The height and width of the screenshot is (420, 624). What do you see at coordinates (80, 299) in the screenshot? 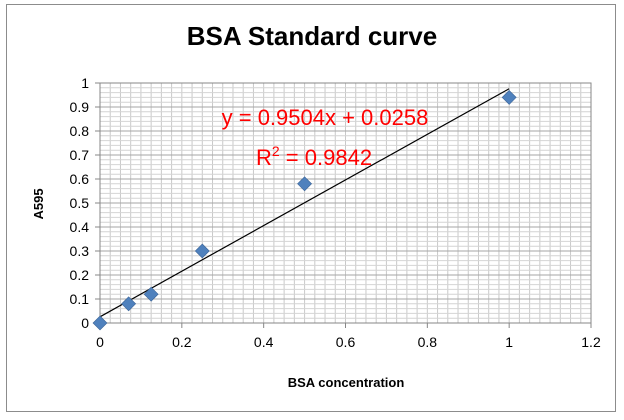
I see `y-tick-label: 0.1` at bounding box center [80, 299].